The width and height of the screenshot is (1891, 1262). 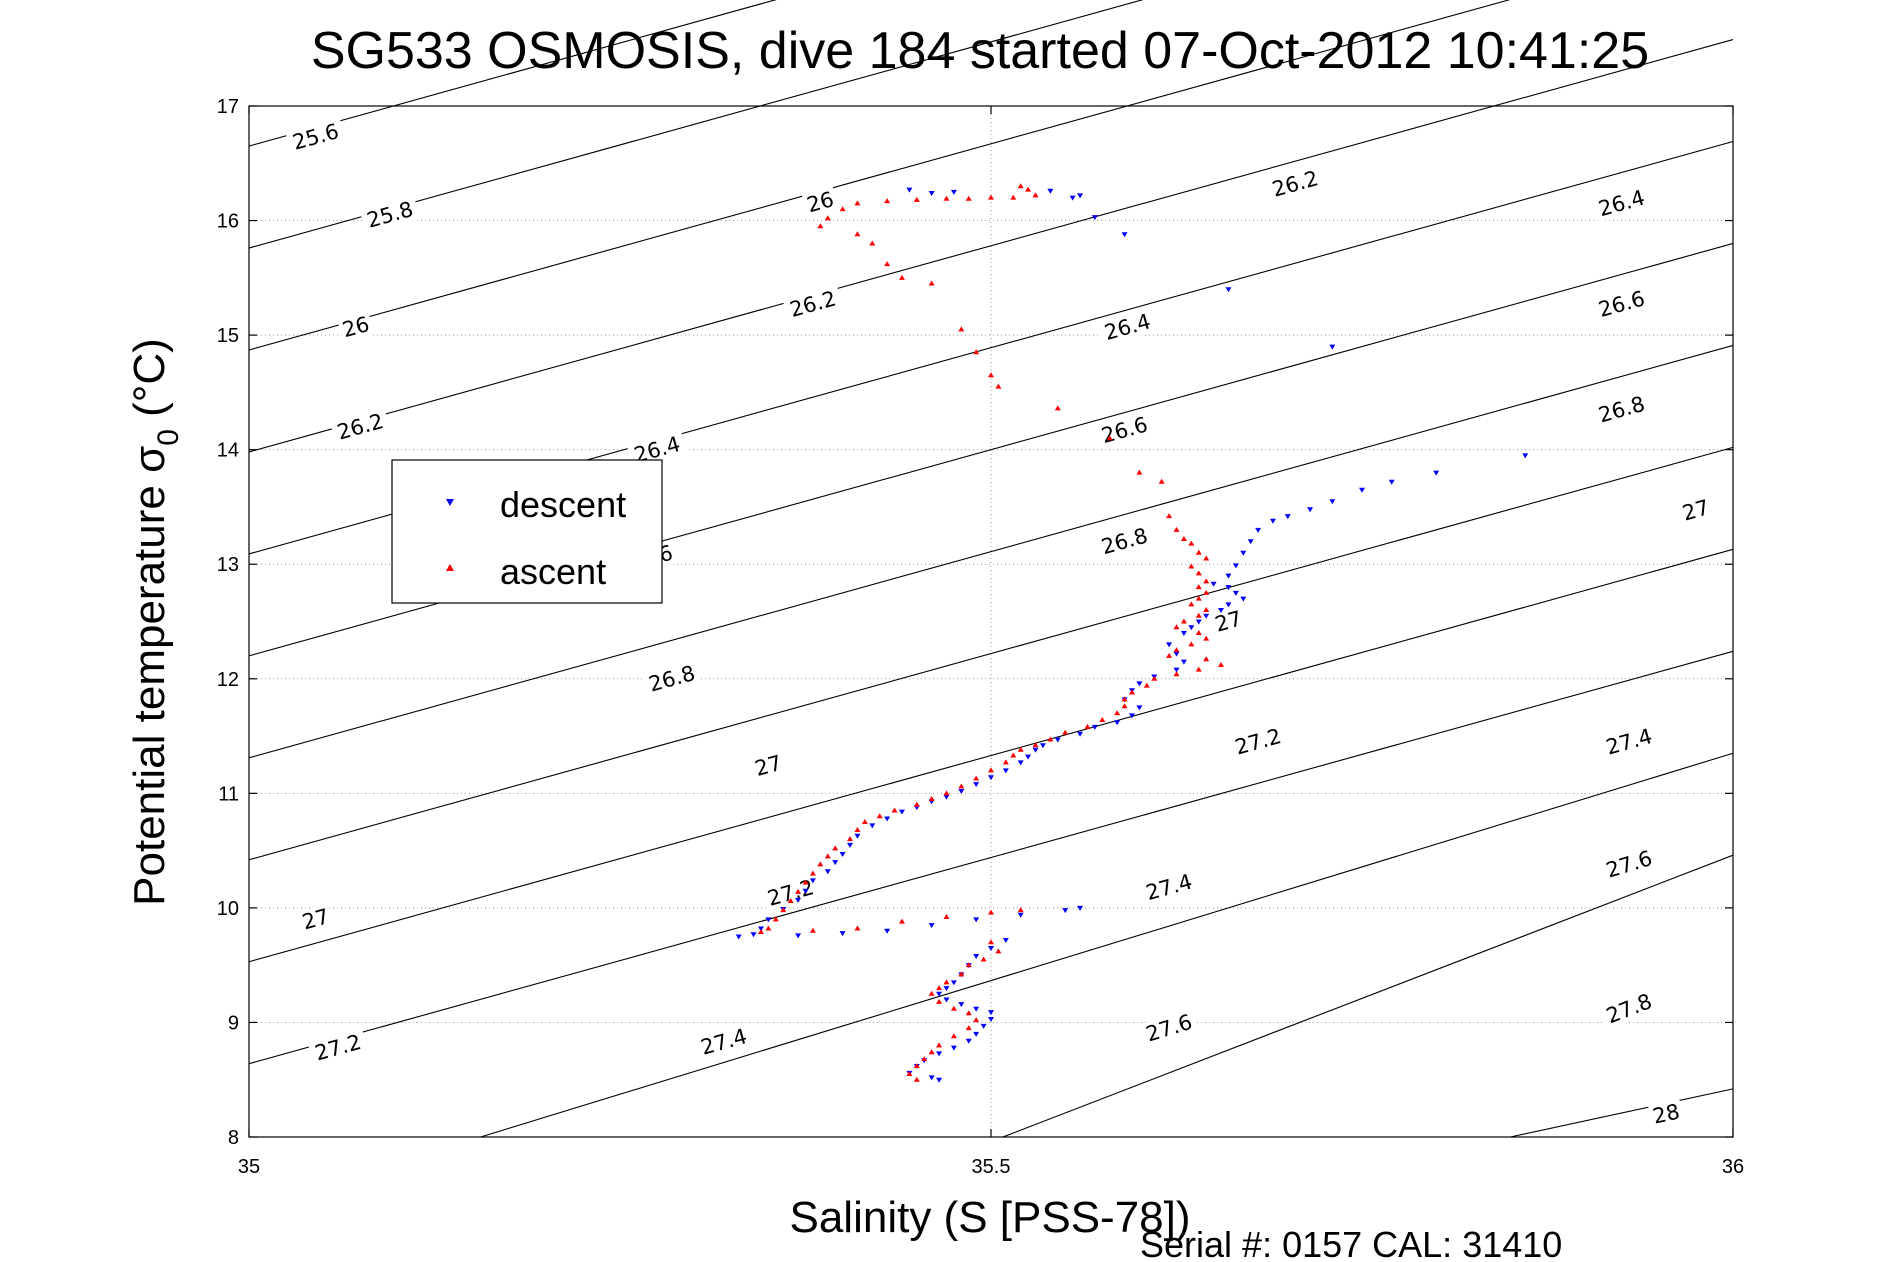 I want to click on legend-ascent-marker, so click(x=450, y=567).